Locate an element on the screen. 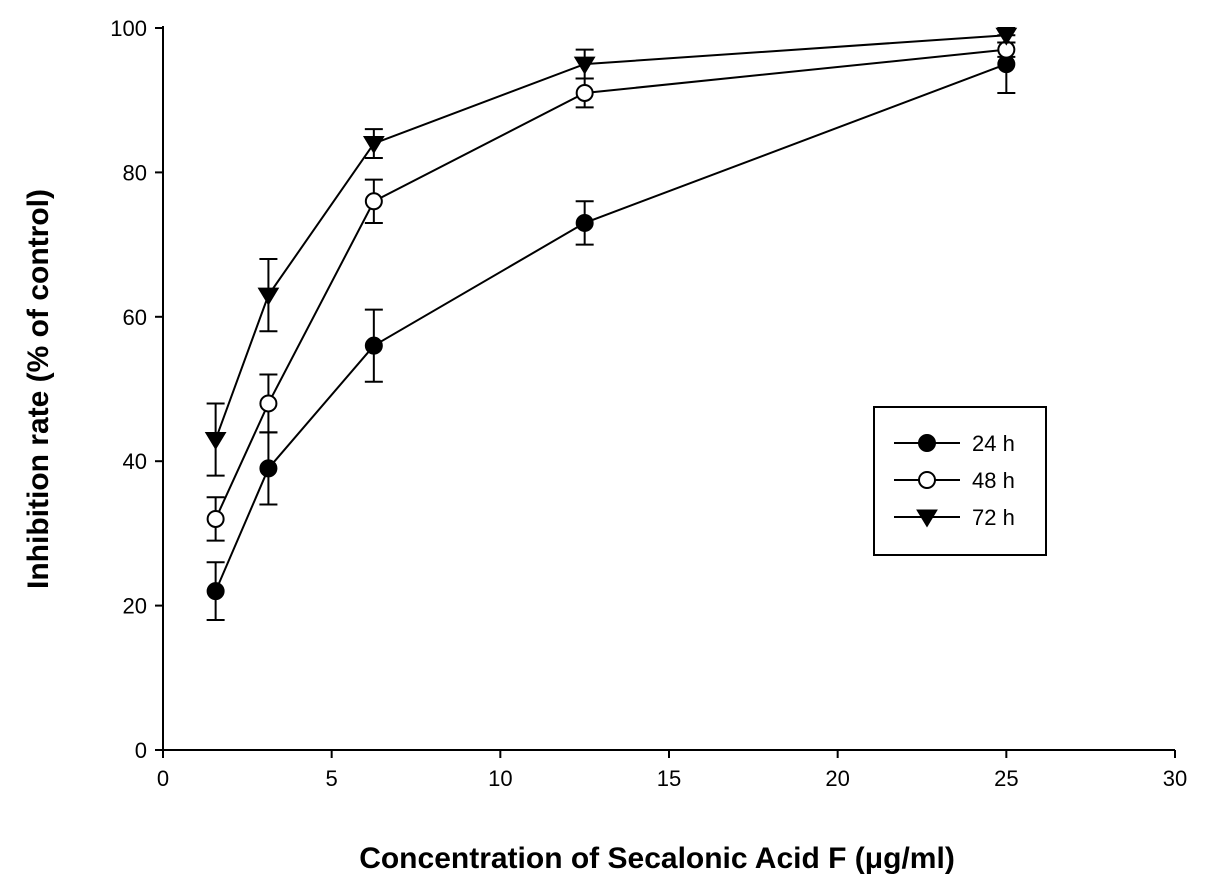 The image size is (1205, 892). y-tick-label: 60 is located at coordinates (135, 317).